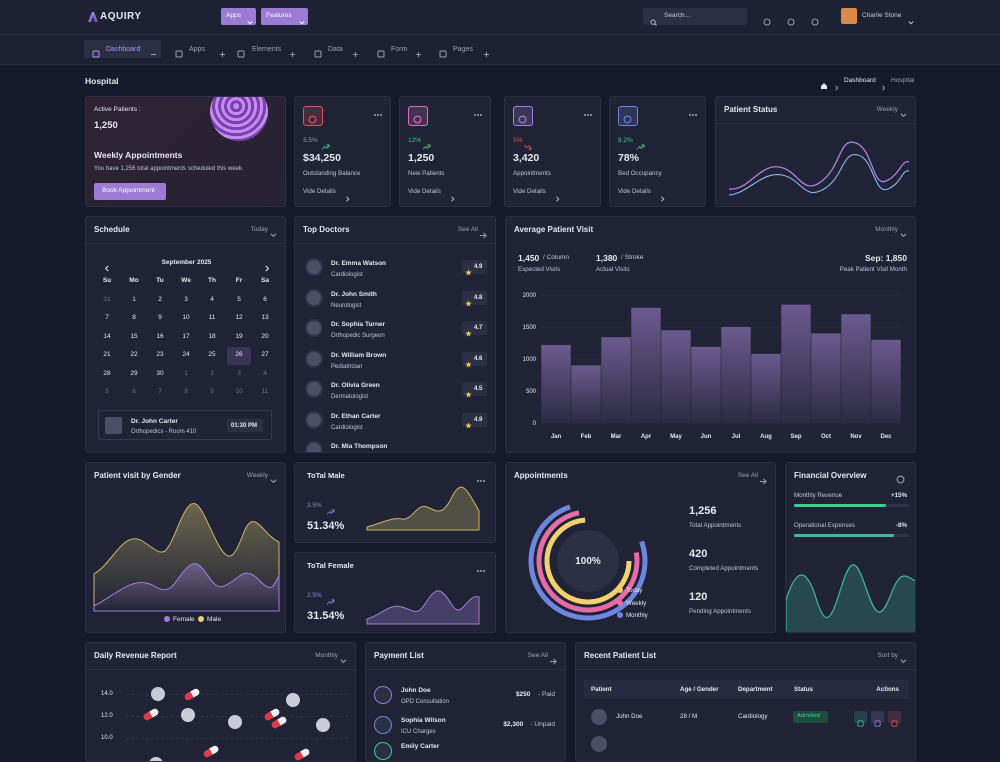 The height and width of the screenshot is (762, 1000). I want to click on nav-item: Apps, so click(197, 49).